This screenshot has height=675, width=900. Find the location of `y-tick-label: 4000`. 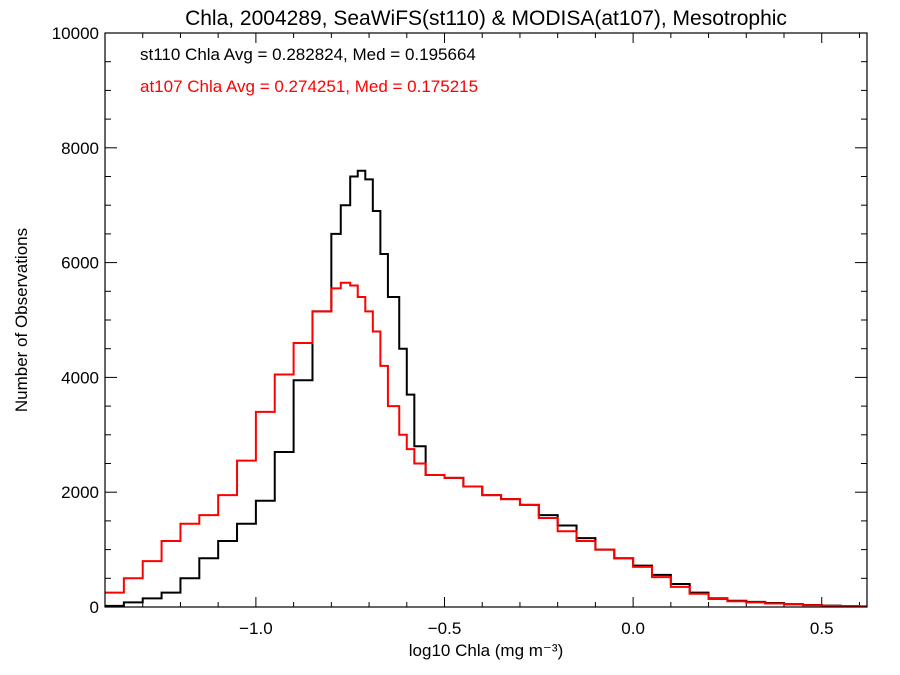

y-tick-label: 4000 is located at coordinates (80, 377).